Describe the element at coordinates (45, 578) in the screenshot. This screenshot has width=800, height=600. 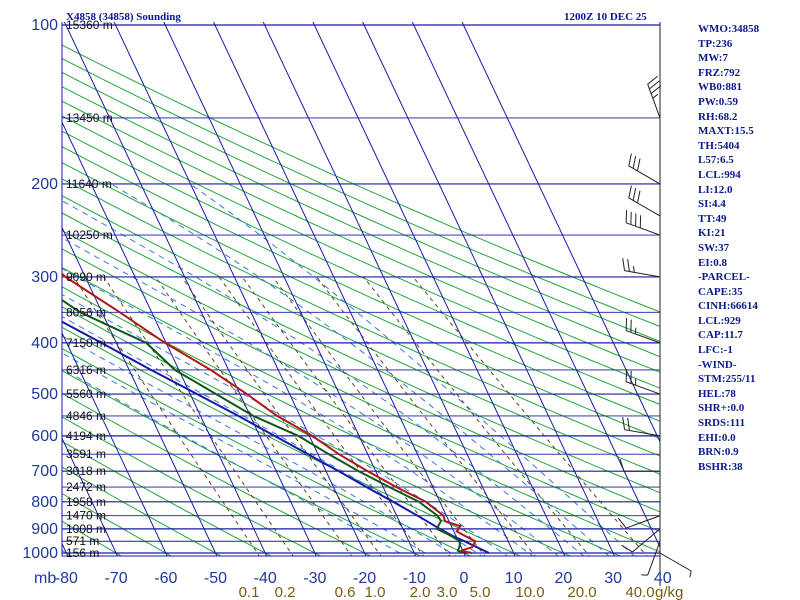
I see `axis-prefix-label: mb` at that location.